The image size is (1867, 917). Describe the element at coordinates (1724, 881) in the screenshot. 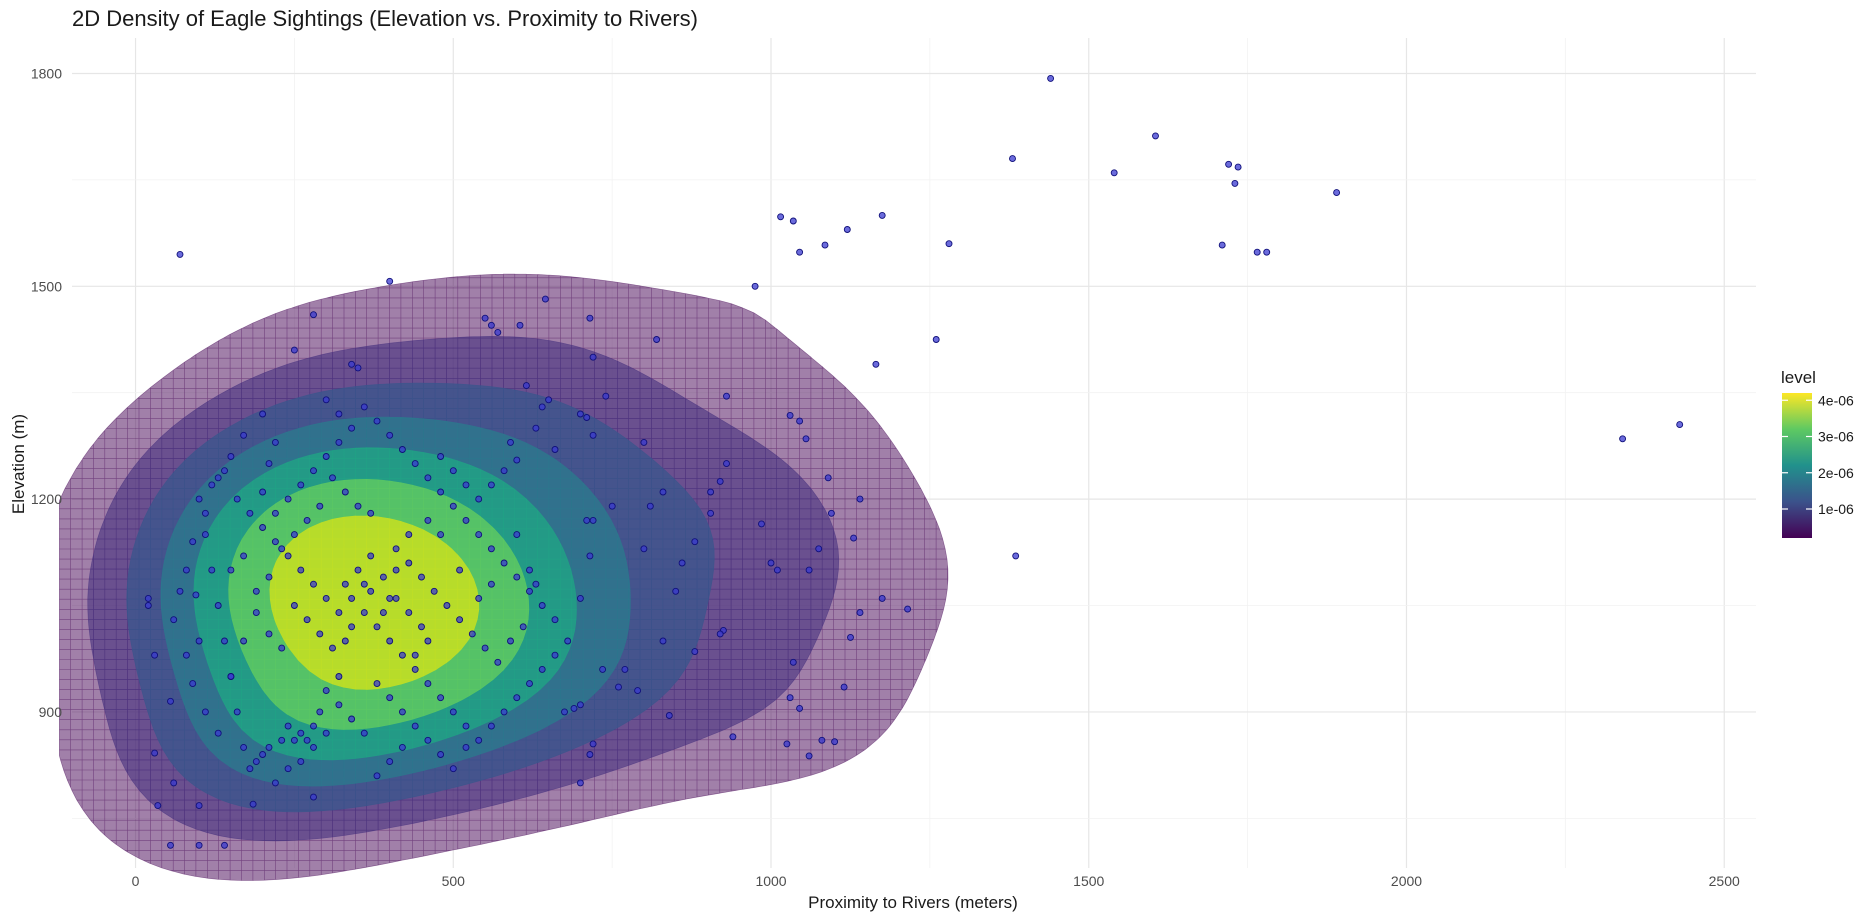

I see `x-tick-label: 2500` at that location.